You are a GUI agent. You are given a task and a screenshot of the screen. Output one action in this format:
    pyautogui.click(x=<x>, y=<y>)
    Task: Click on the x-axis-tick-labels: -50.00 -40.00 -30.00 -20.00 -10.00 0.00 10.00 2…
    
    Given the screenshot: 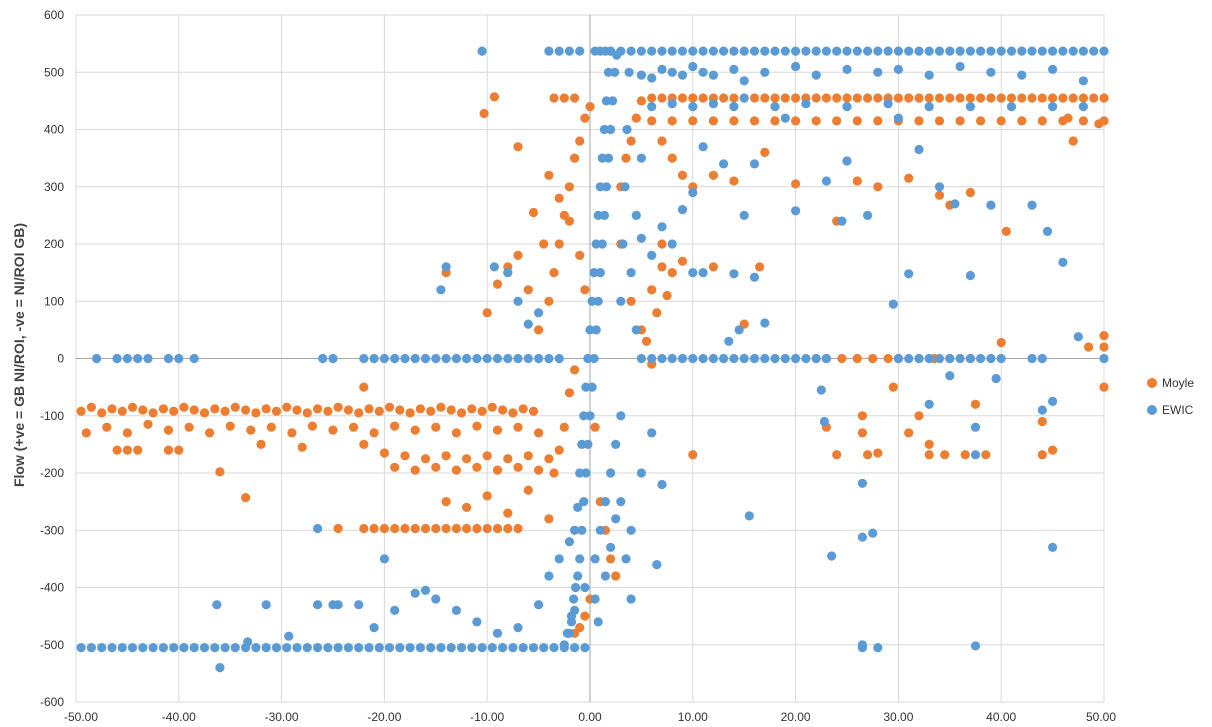 What is the action you would take?
    pyautogui.click(x=590, y=717)
    